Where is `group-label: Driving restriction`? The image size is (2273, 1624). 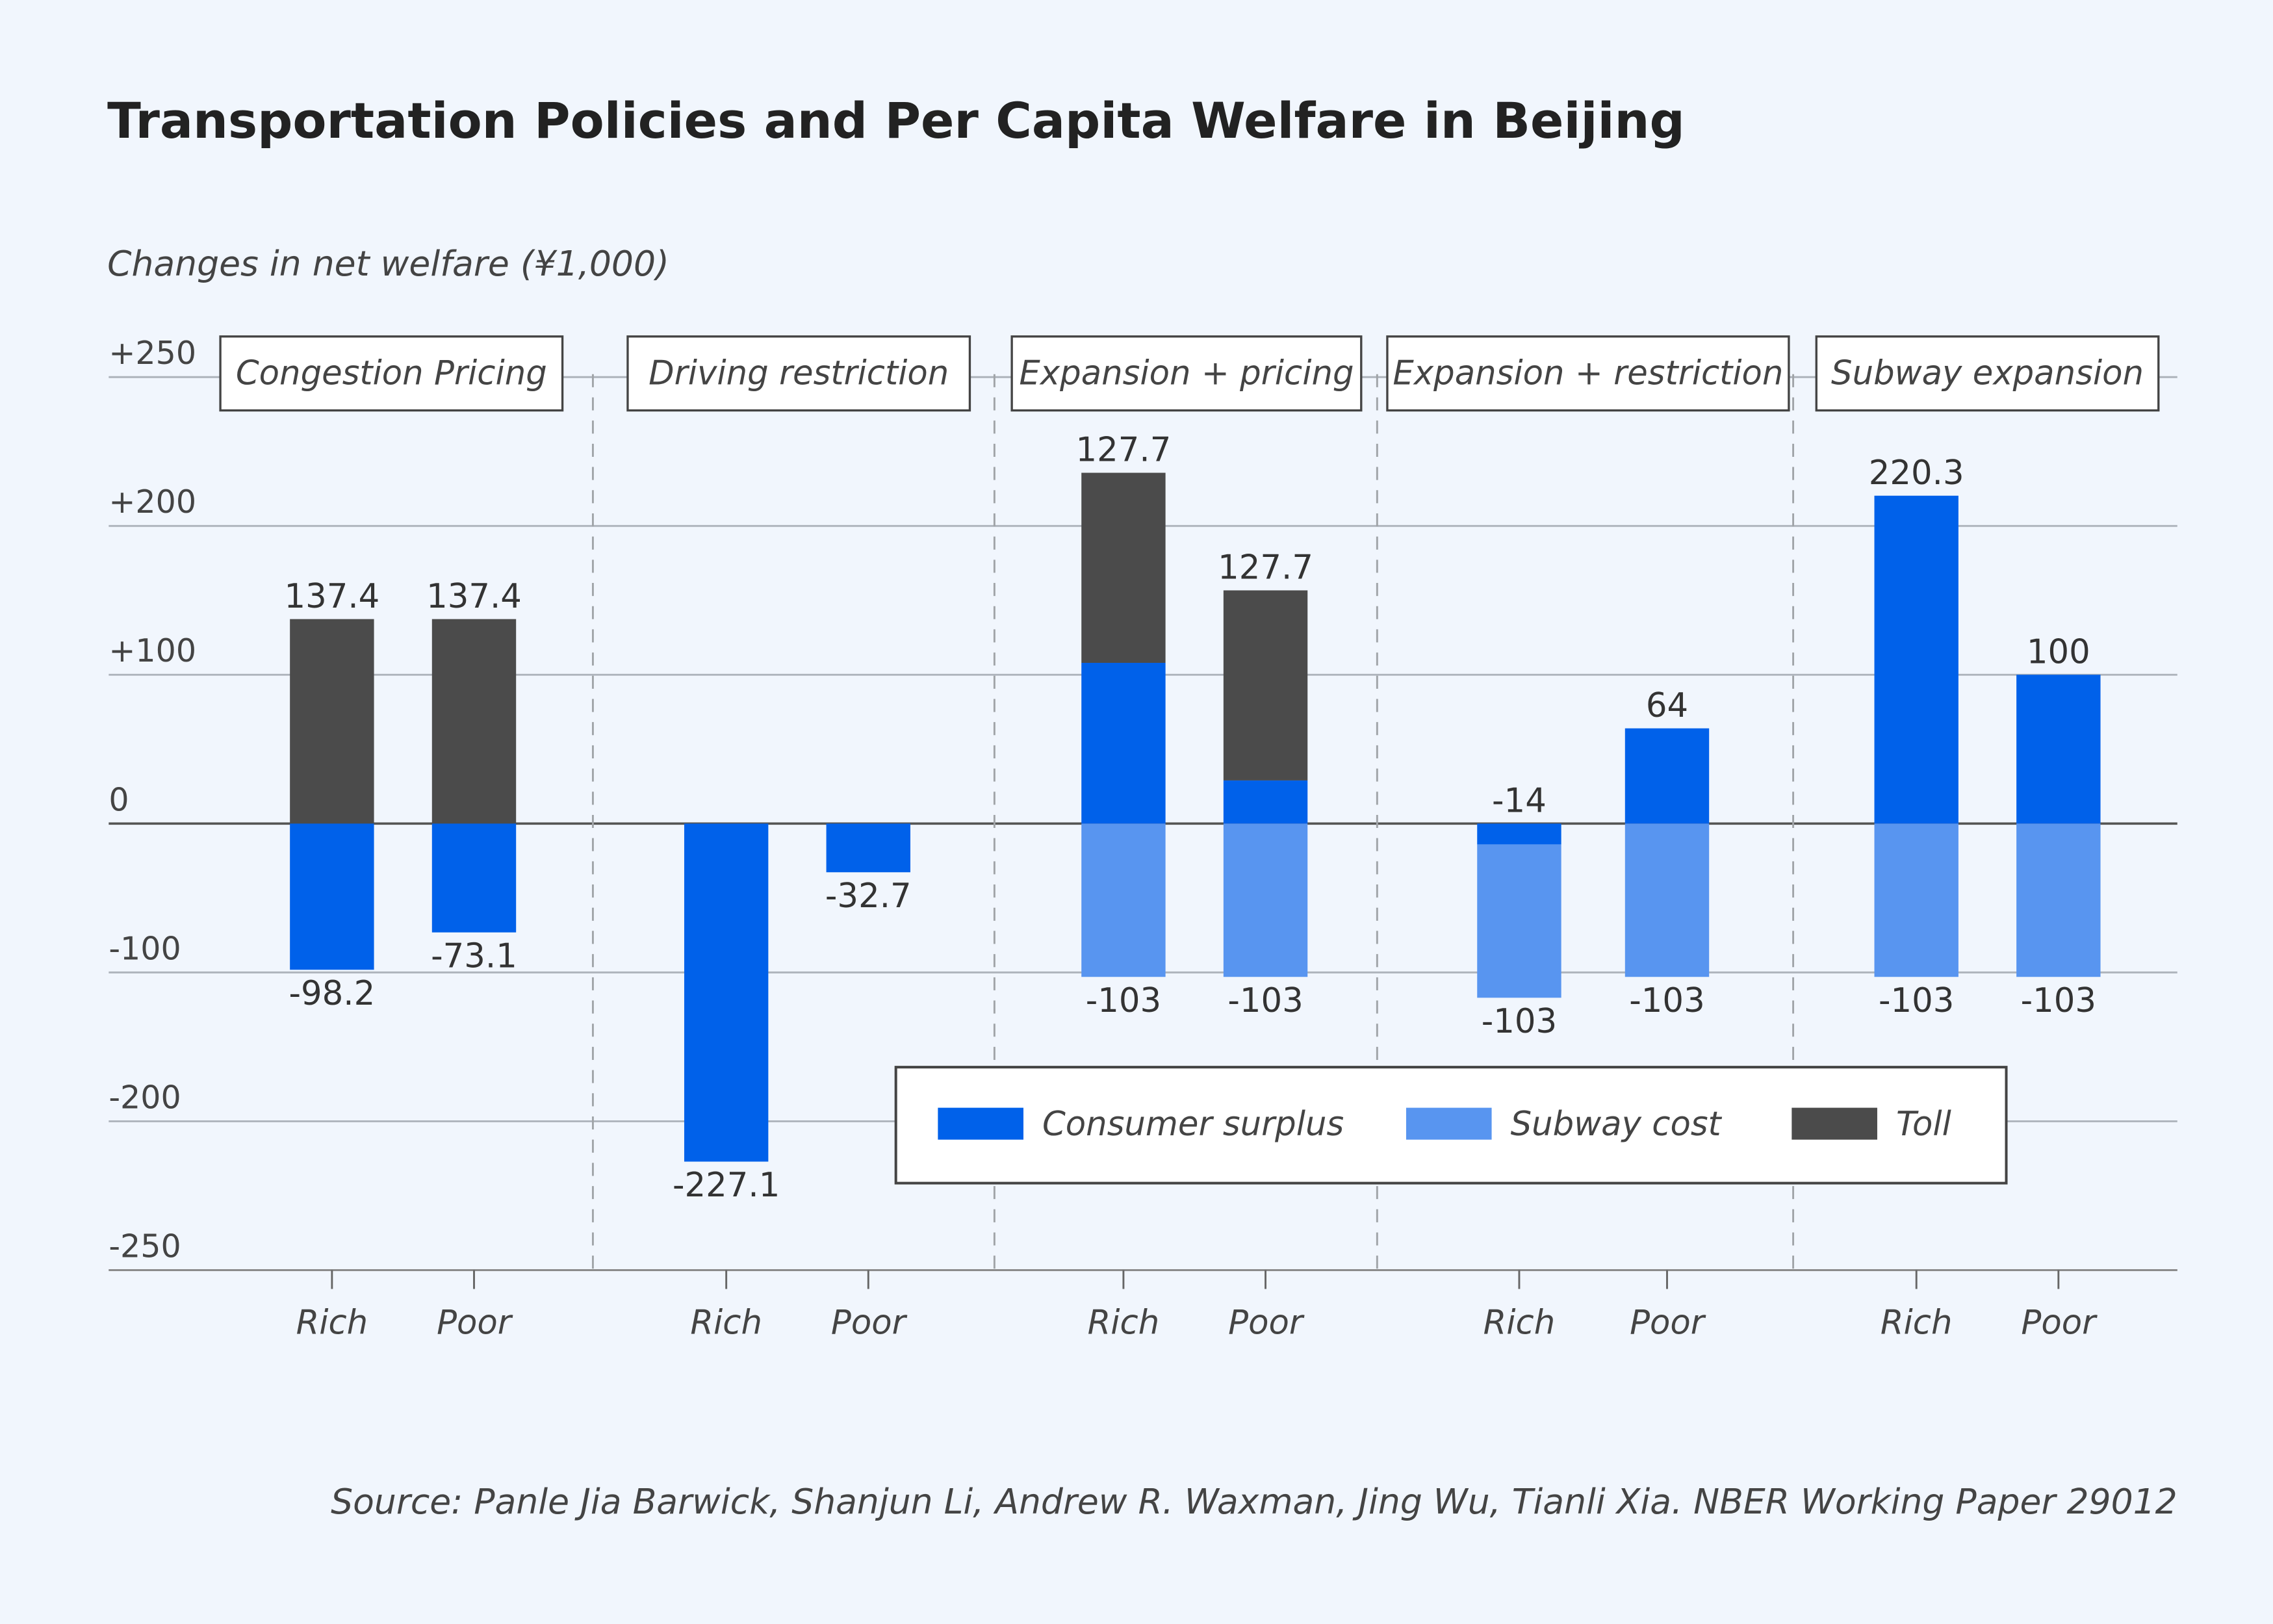
group-label: Driving restriction is located at coordinates (799, 373).